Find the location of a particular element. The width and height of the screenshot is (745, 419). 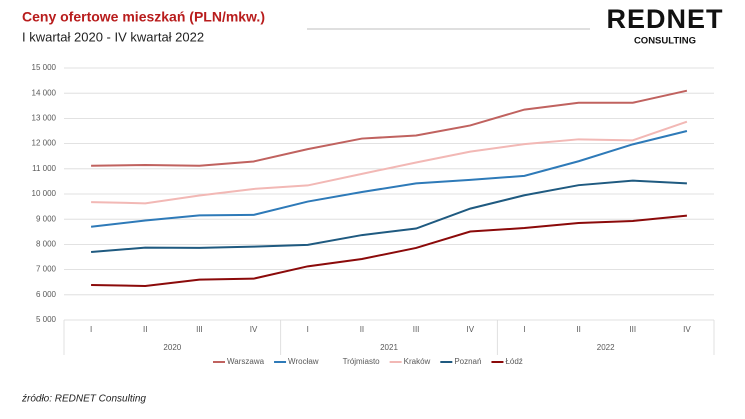

y-tick-label: 8 000 is located at coordinates (46, 244).